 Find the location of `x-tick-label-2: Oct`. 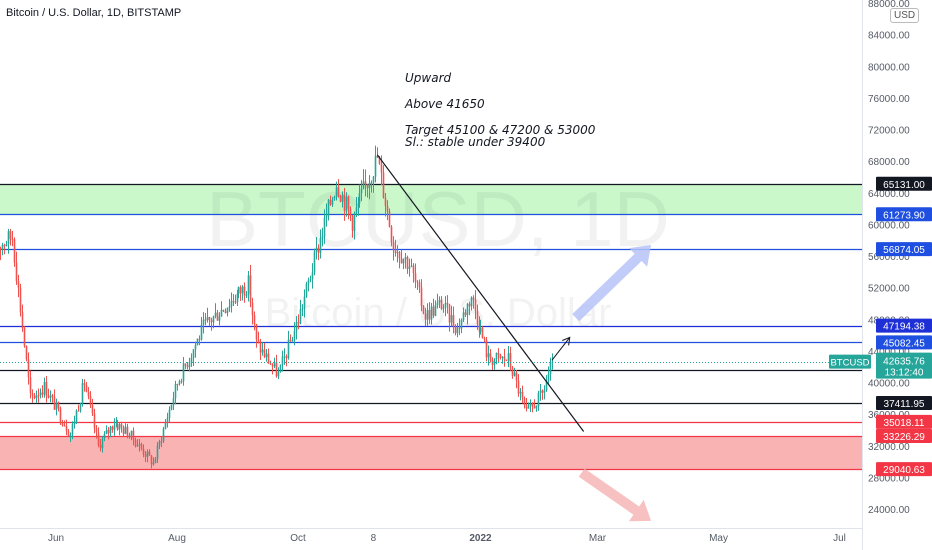

x-tick-label-2: Oct is located at coordinates (298, 538).